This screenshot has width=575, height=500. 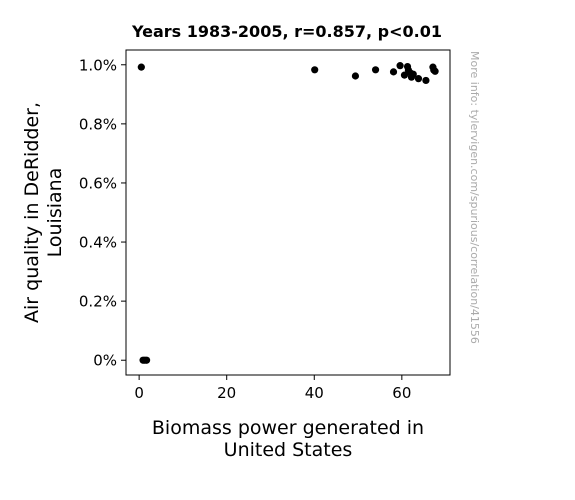 I want to click on y-axis-title-line: Louisiana, so click(x=55, y=213).